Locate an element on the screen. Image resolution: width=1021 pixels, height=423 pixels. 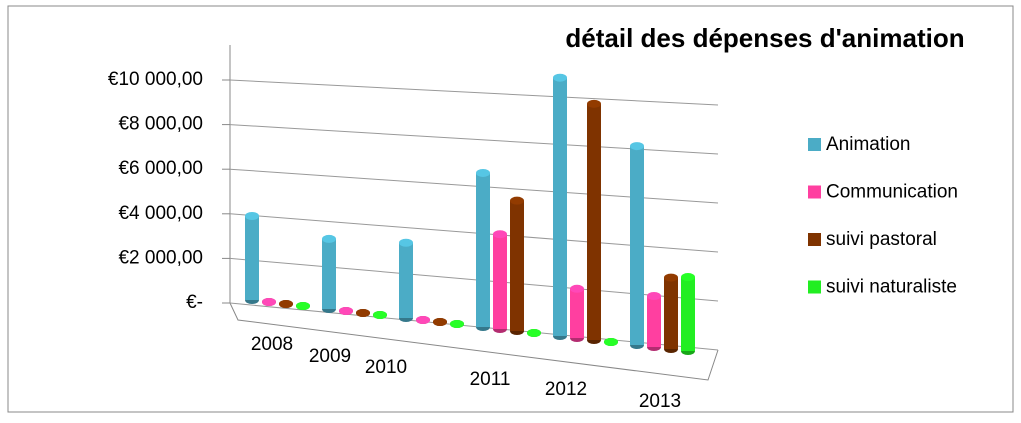
x-tick-label: 2012 is located at coordinates (566, 389).